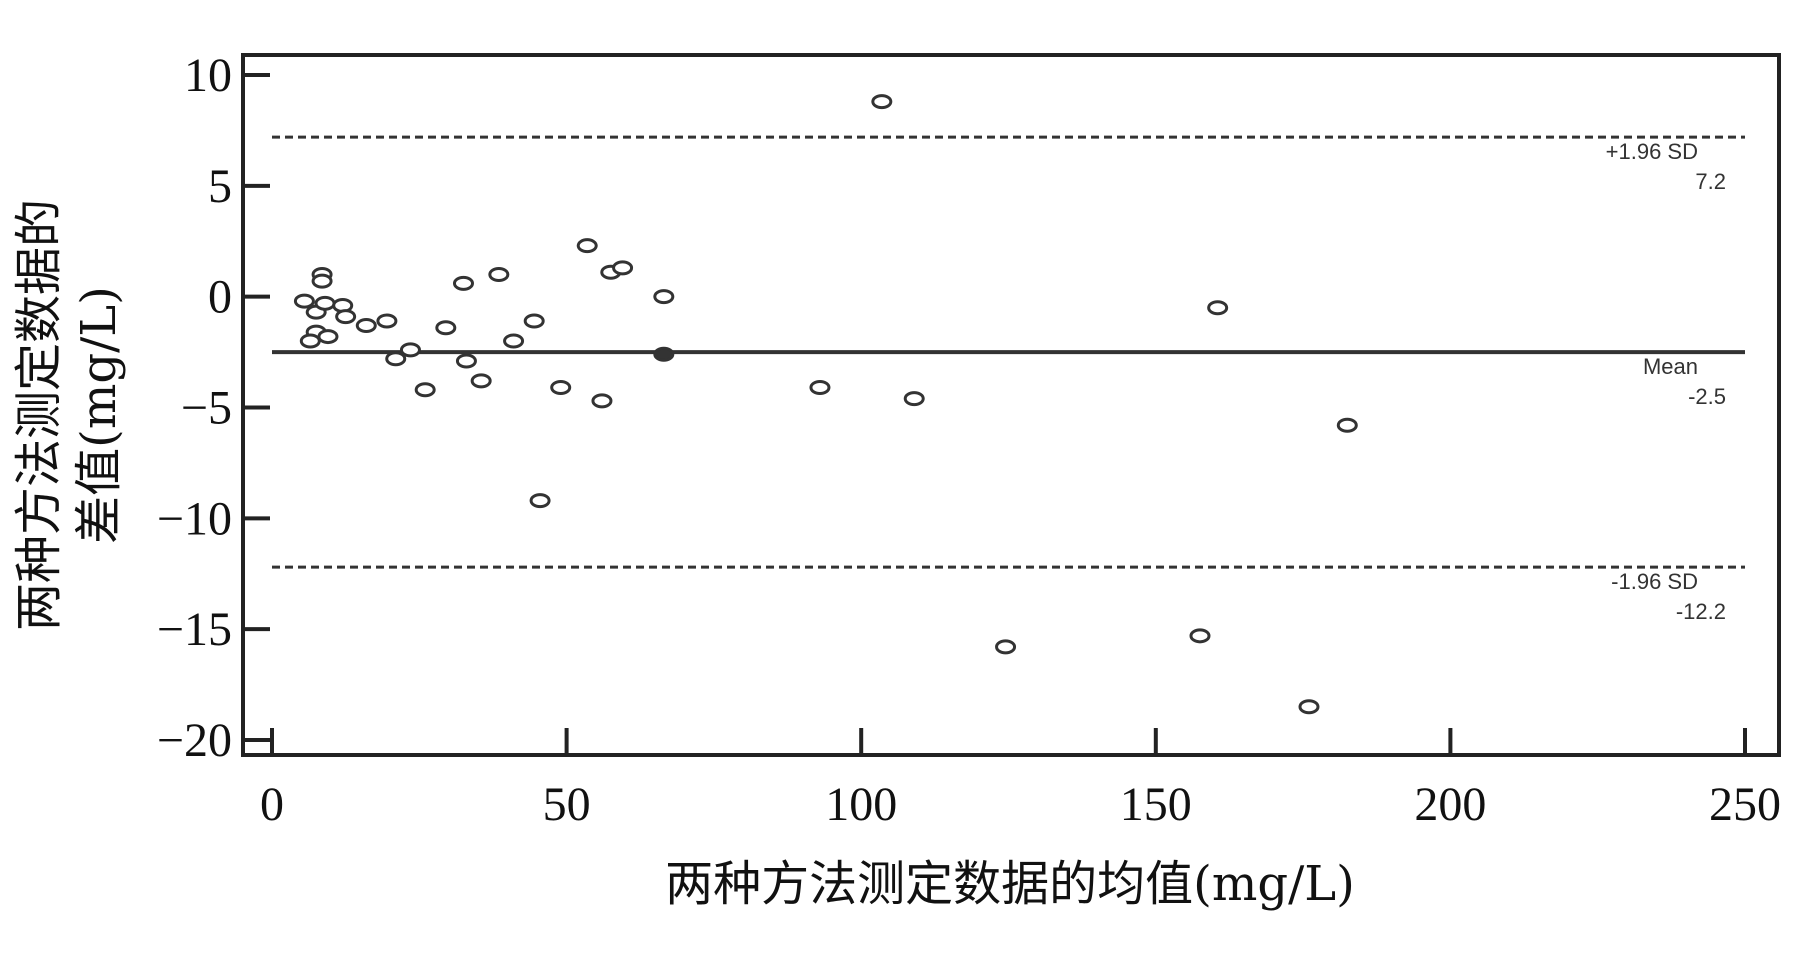  What do you see at coordinates (1010, 884) in the screenshot?
I see `x-axis-title: 两种方法测定数据的均值(mg/L)` at bounding box center [1010, 884].